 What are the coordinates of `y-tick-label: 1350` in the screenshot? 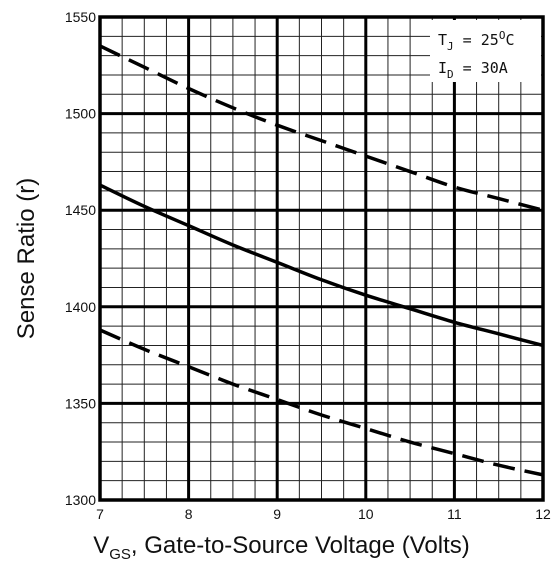 It's located at (80, 403).